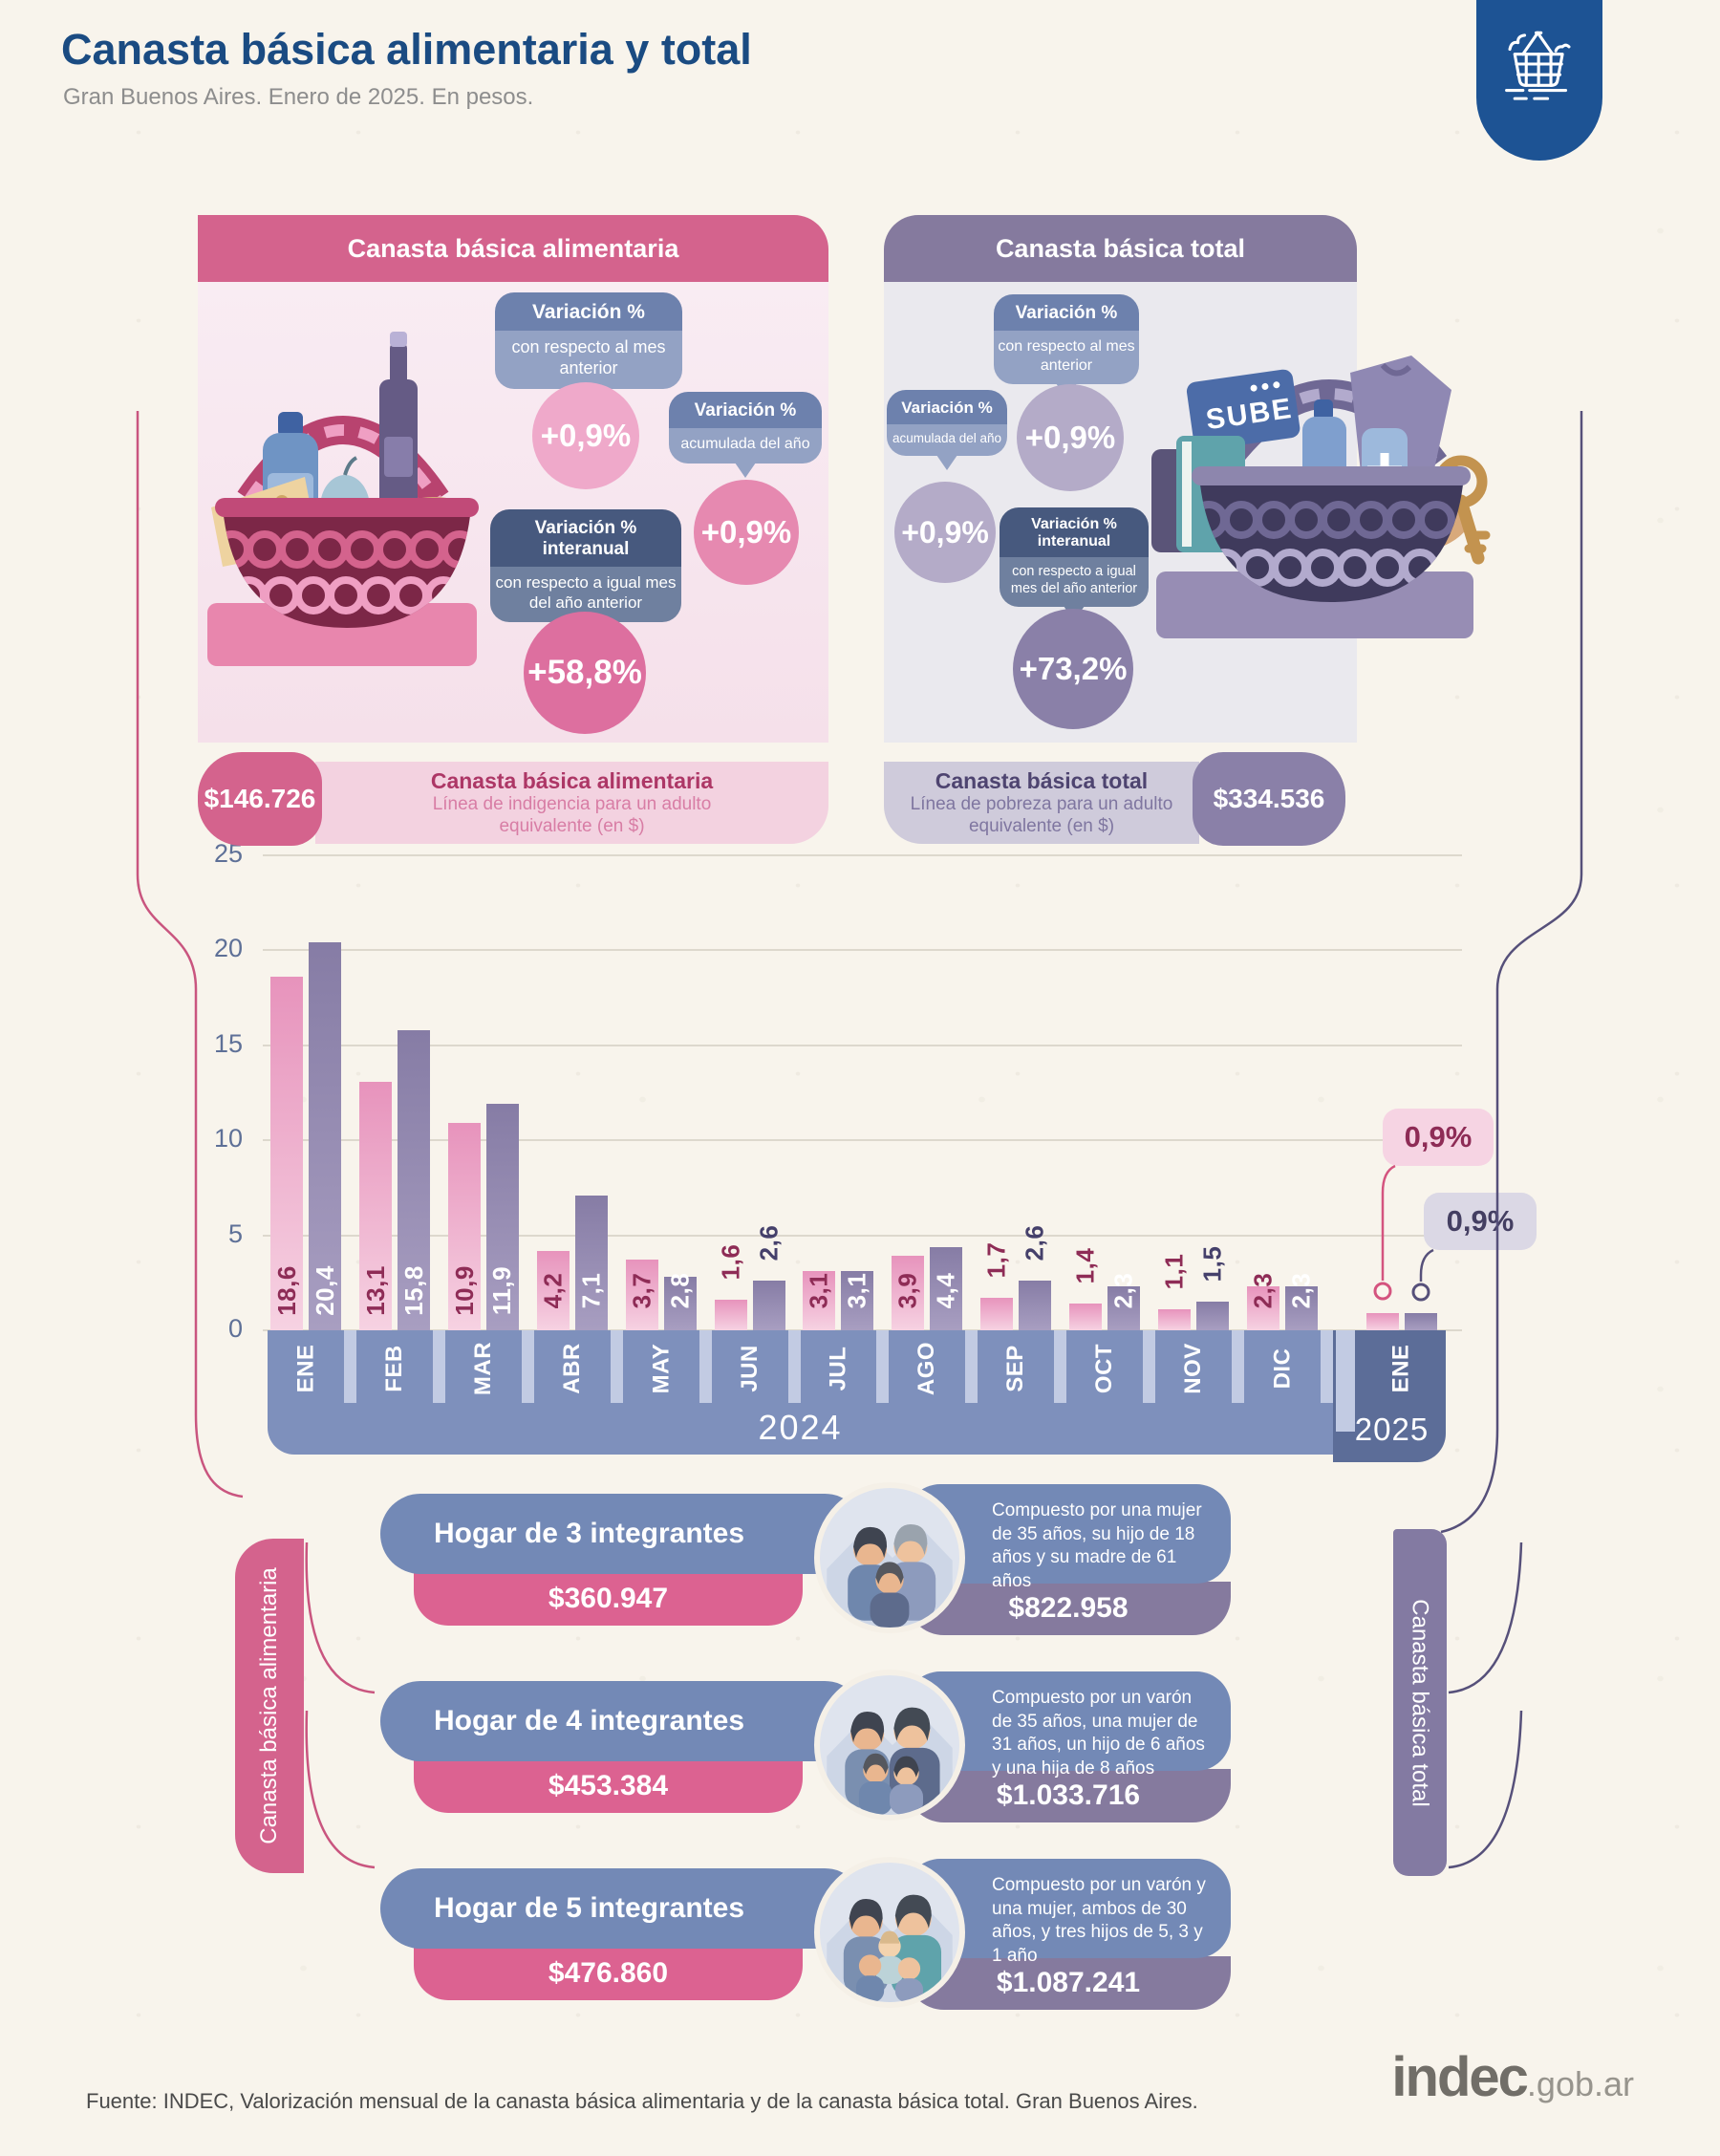 Image resolution: width=1720 pixels, height=2156 pixels. What do you see at coordinates (730, 1261) in the screenshot?
I see `bar-value-label: 1,6` at bounding box center [730, 1261].